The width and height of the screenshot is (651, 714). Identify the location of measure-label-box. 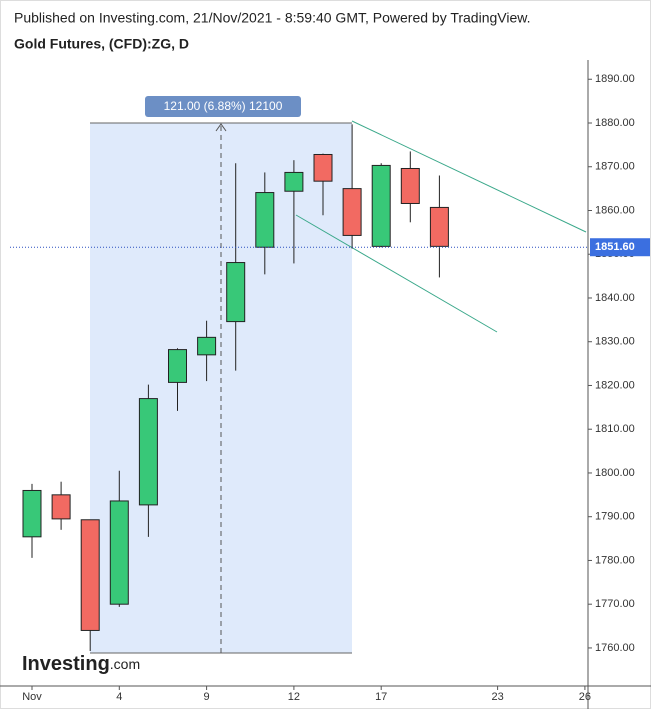
(223, 106).